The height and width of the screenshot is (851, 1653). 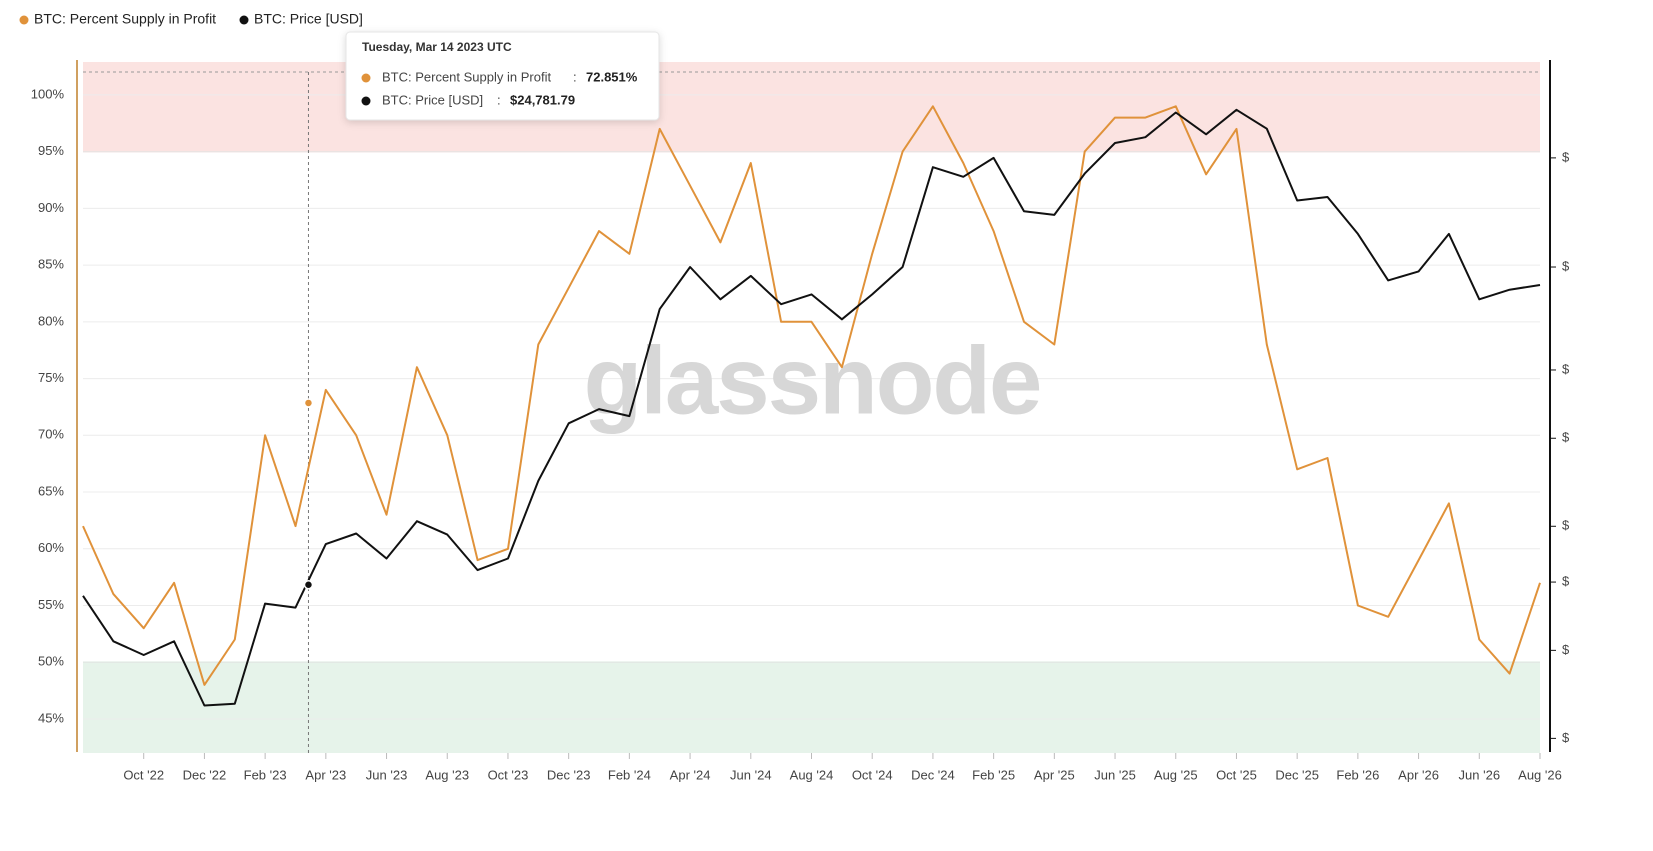 I want to click on y-tick-label: 95%, so click(x=51, y=150).